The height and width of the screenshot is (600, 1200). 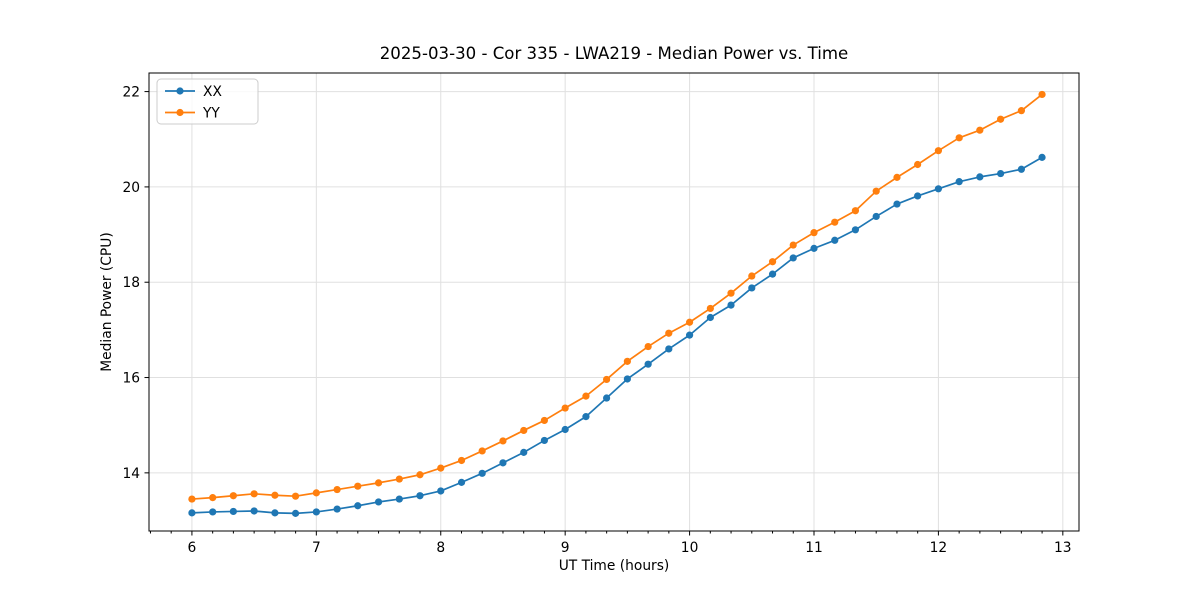 I want to click on legend-label-XX: XX, so click(x=212, y=92).